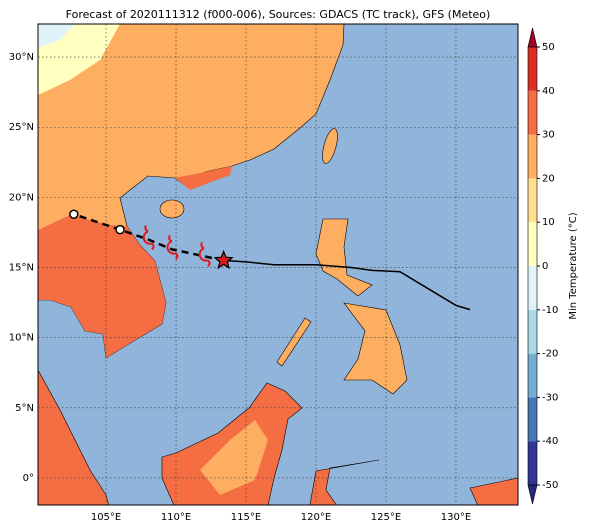  What do you see at coordinates (545, 266) in the screenshot?
I see `colorbar-tick-label: 0` at bounding box center [545, 266].